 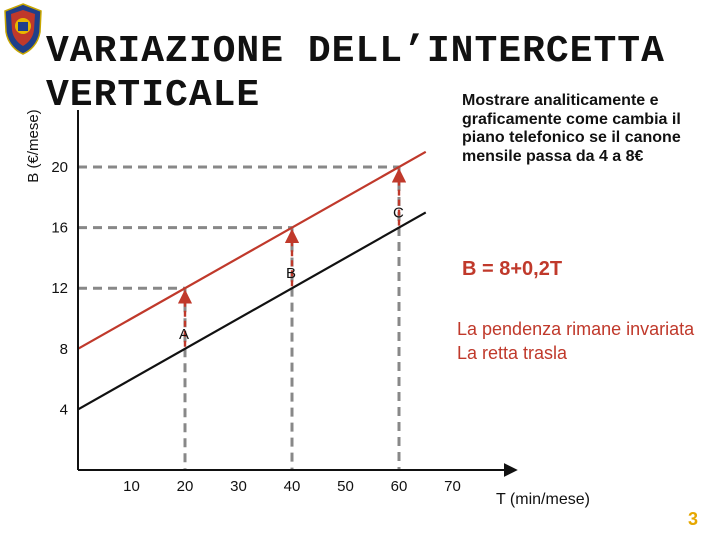 What do you see at coordinates (238, 486) in the screenshot?
I see `x-tick-label: 30` at bounding box center [238, 486].